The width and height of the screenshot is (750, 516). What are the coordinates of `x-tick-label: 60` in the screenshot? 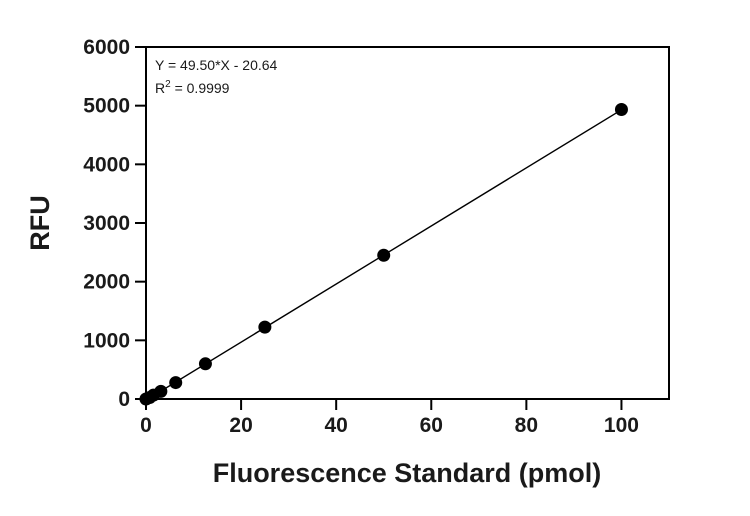 It's located at (431, 425).